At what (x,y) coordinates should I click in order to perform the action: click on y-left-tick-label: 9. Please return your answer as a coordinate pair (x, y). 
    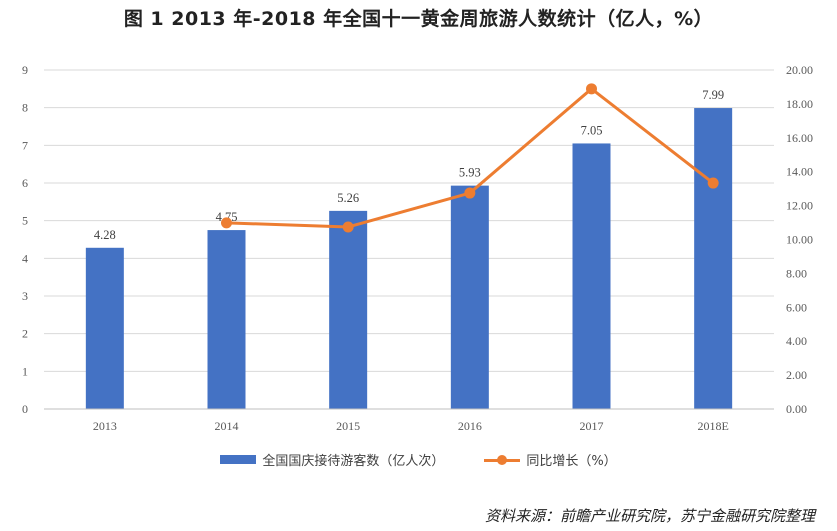
    Looking at the image, I should click on (25, 70).